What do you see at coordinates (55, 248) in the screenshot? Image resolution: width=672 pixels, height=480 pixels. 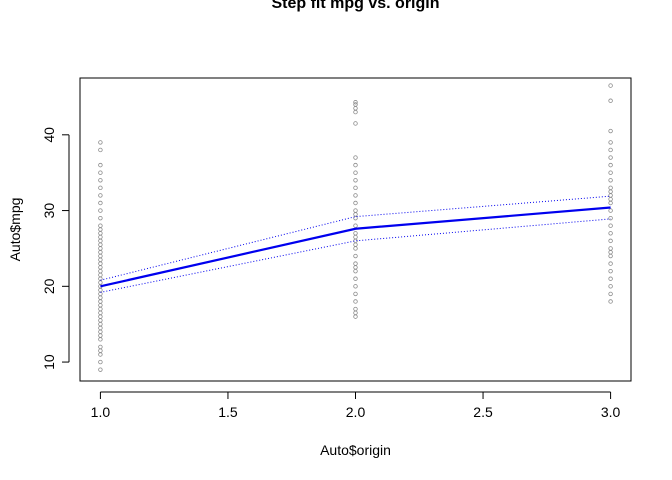 I see `y-axis: 10 20 30 40` at bounding box center [55, 248].